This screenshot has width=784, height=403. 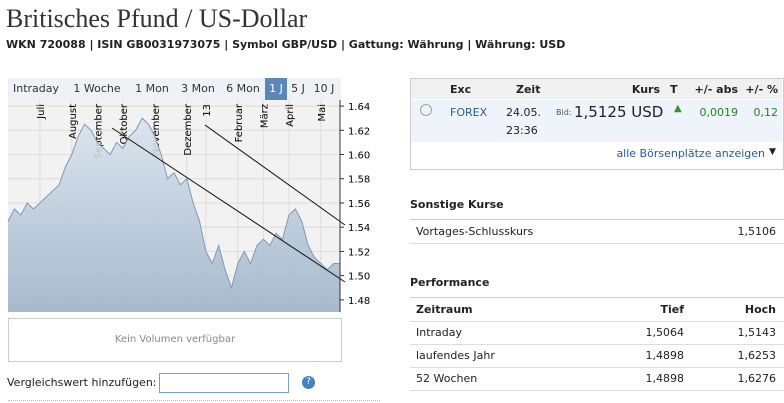 What do you see at coordinates (757, 332) in the screenshot?
I see `cell: 1,5143` at bounding box center [757, 332].